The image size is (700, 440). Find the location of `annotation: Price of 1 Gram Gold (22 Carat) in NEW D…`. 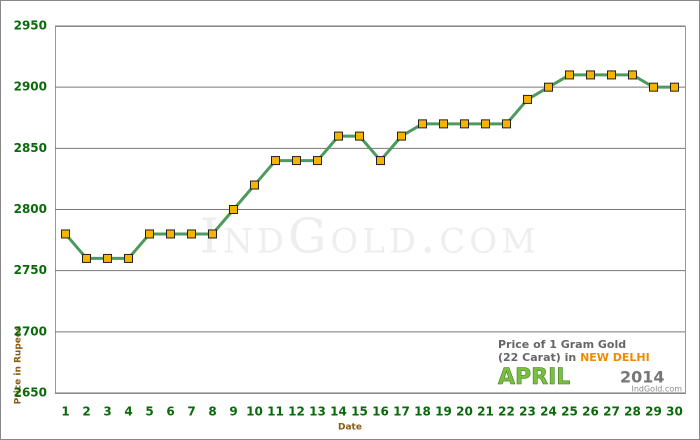

annotation: Price of 1 Gram Gold (22 Carat) in NEW D… is located at coordinates (590, 366).